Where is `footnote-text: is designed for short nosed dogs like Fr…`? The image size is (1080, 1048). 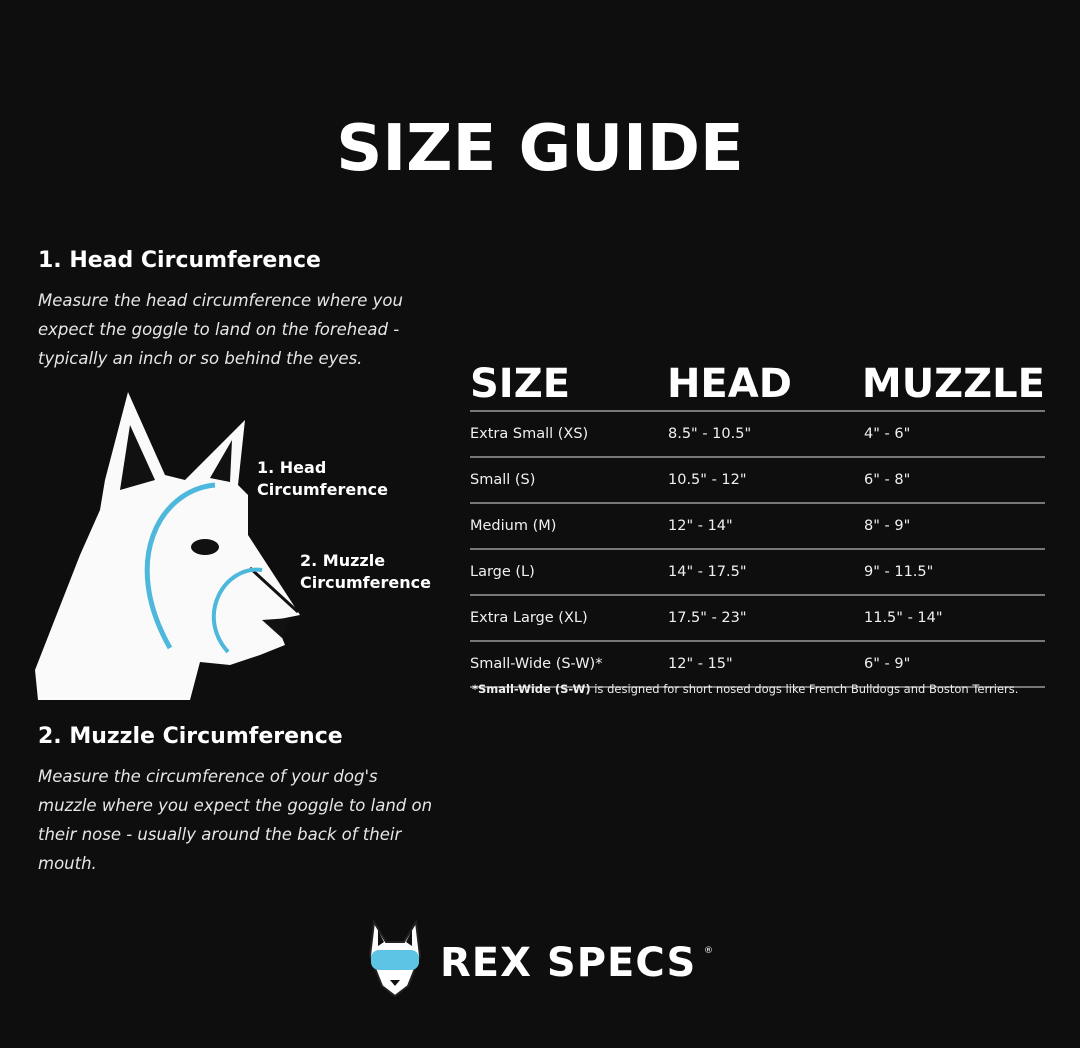
footnote-text: is designed for short nosed dogs like Fr… is located at coordinates (804, 689).